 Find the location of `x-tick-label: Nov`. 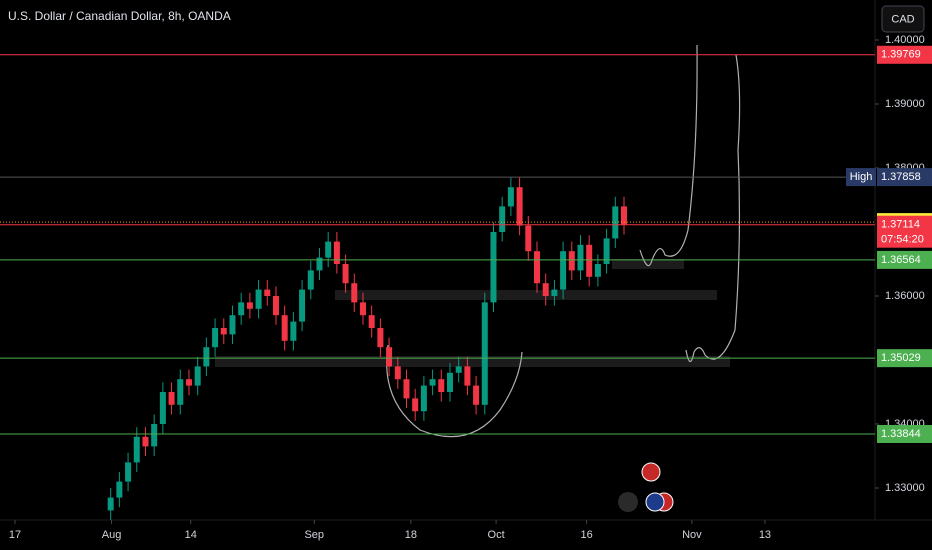

x-tick-label: Nov is located at coordinates (692, 535).